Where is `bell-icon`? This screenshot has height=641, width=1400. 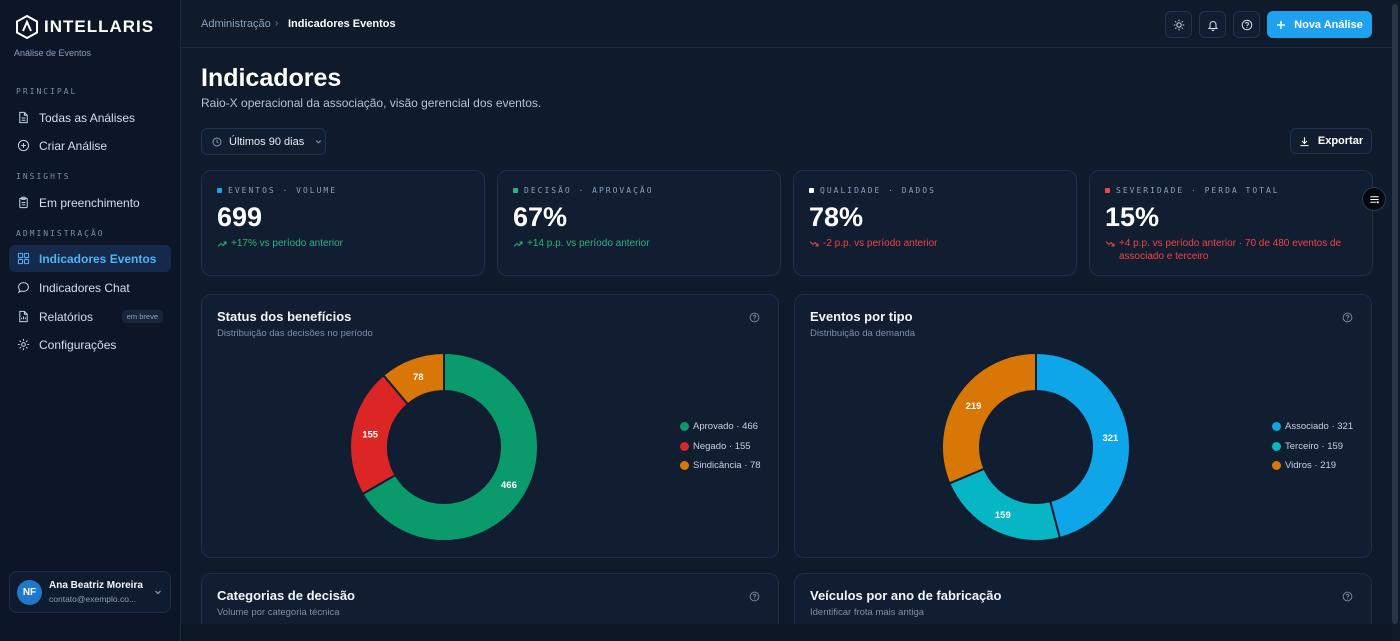 bell-icon is located at coordinates (1212, 25).